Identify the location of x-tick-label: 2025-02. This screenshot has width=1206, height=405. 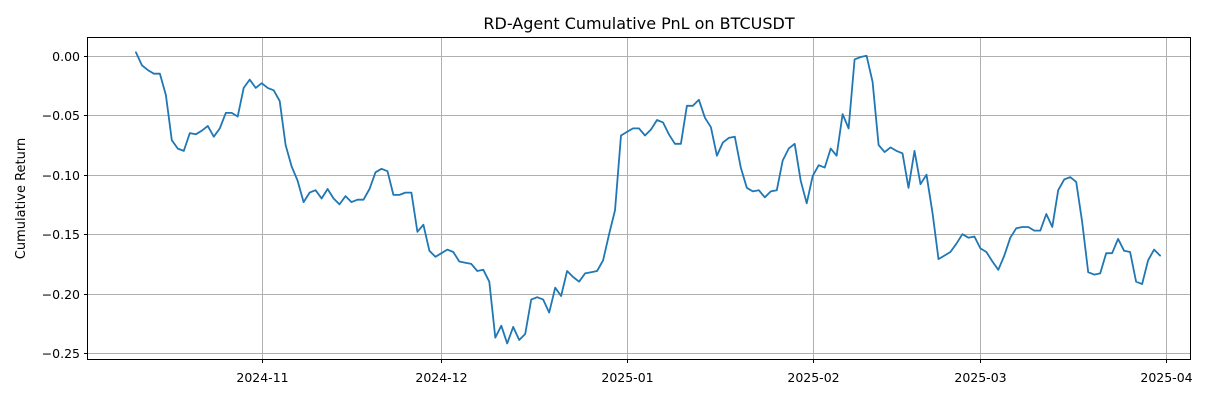
(813, 377).